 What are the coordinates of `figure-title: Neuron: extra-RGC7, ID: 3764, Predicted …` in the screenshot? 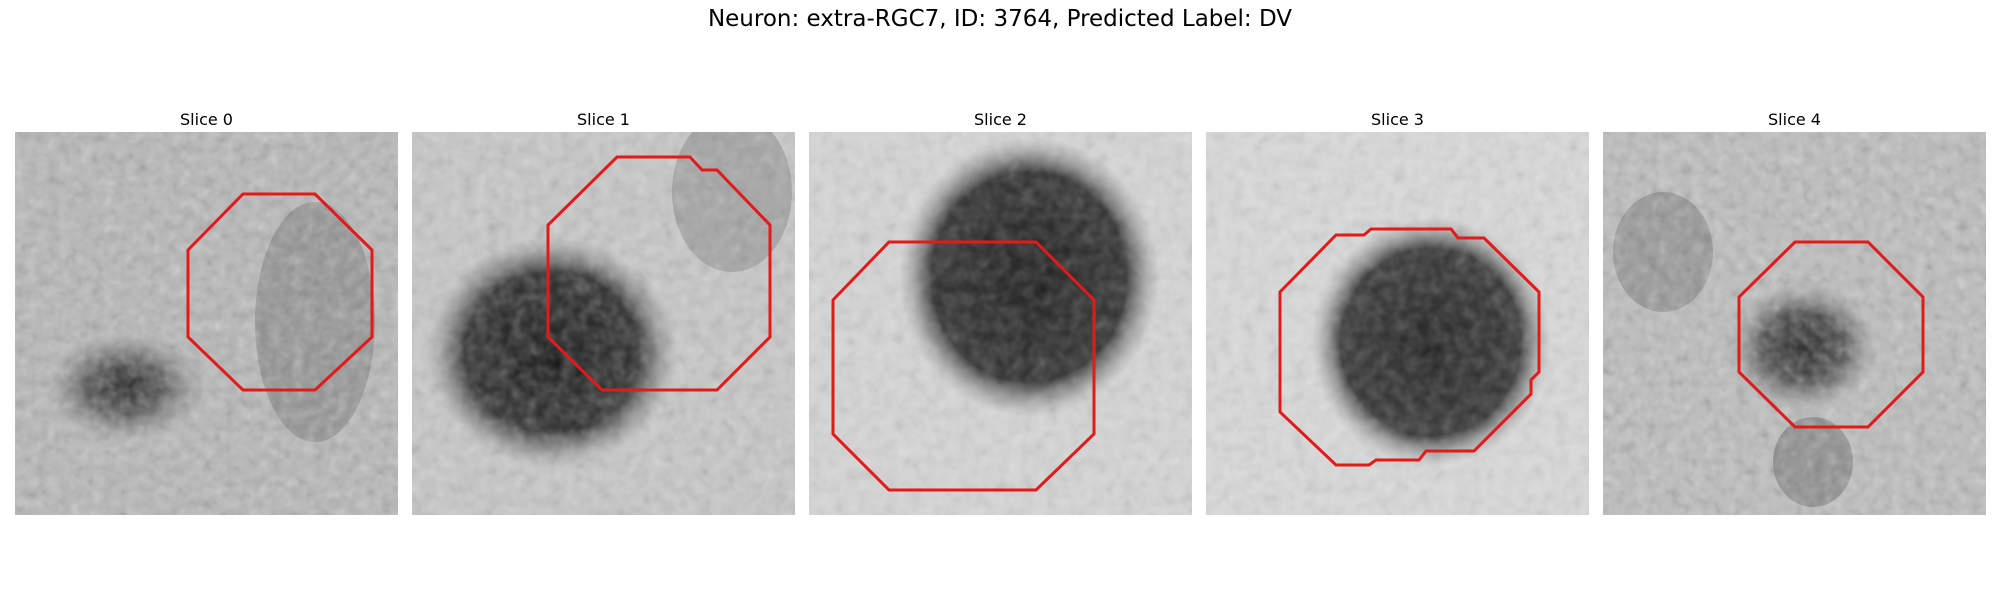 It's located at (1000, 19).